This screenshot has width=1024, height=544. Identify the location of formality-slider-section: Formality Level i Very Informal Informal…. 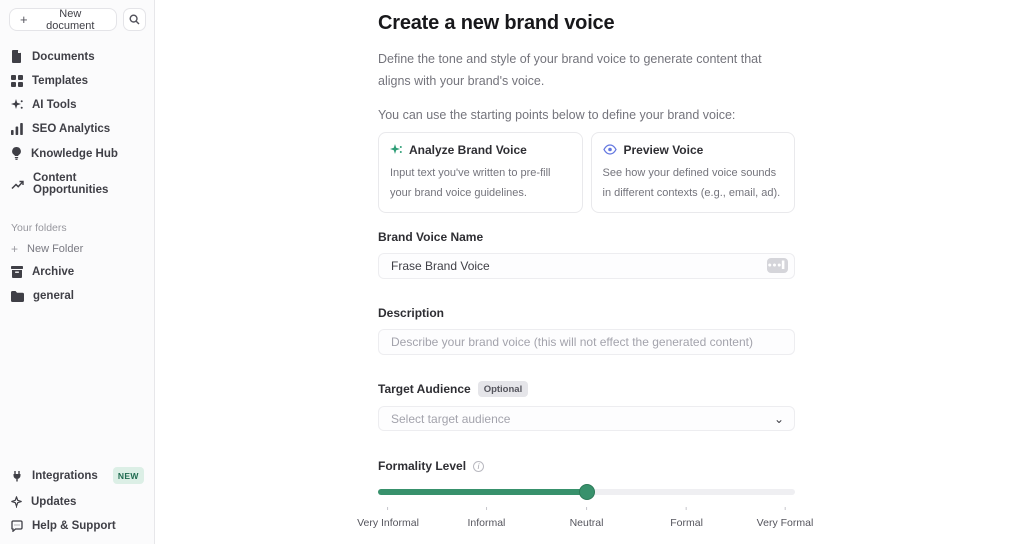
(585, 496).